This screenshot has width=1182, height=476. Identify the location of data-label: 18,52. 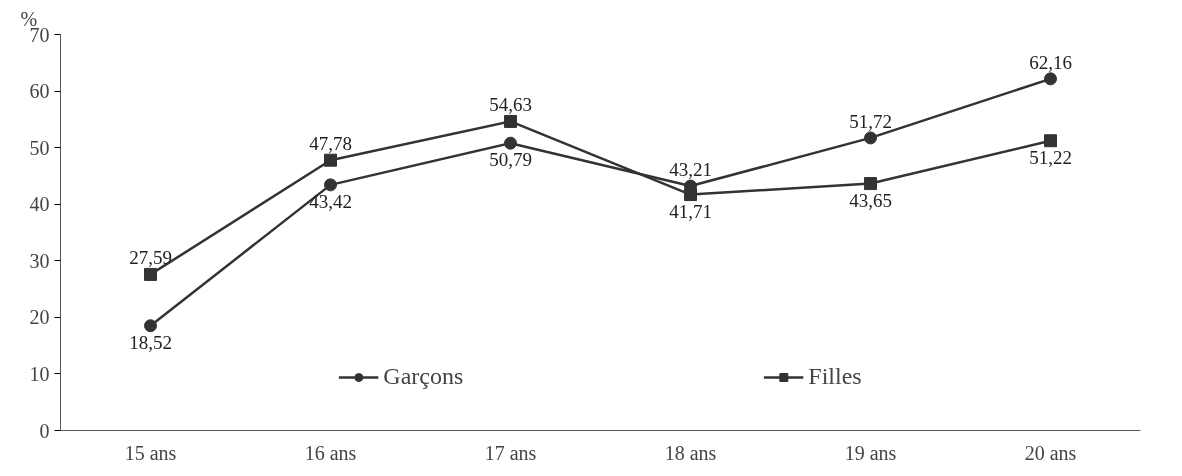
(150, 342).